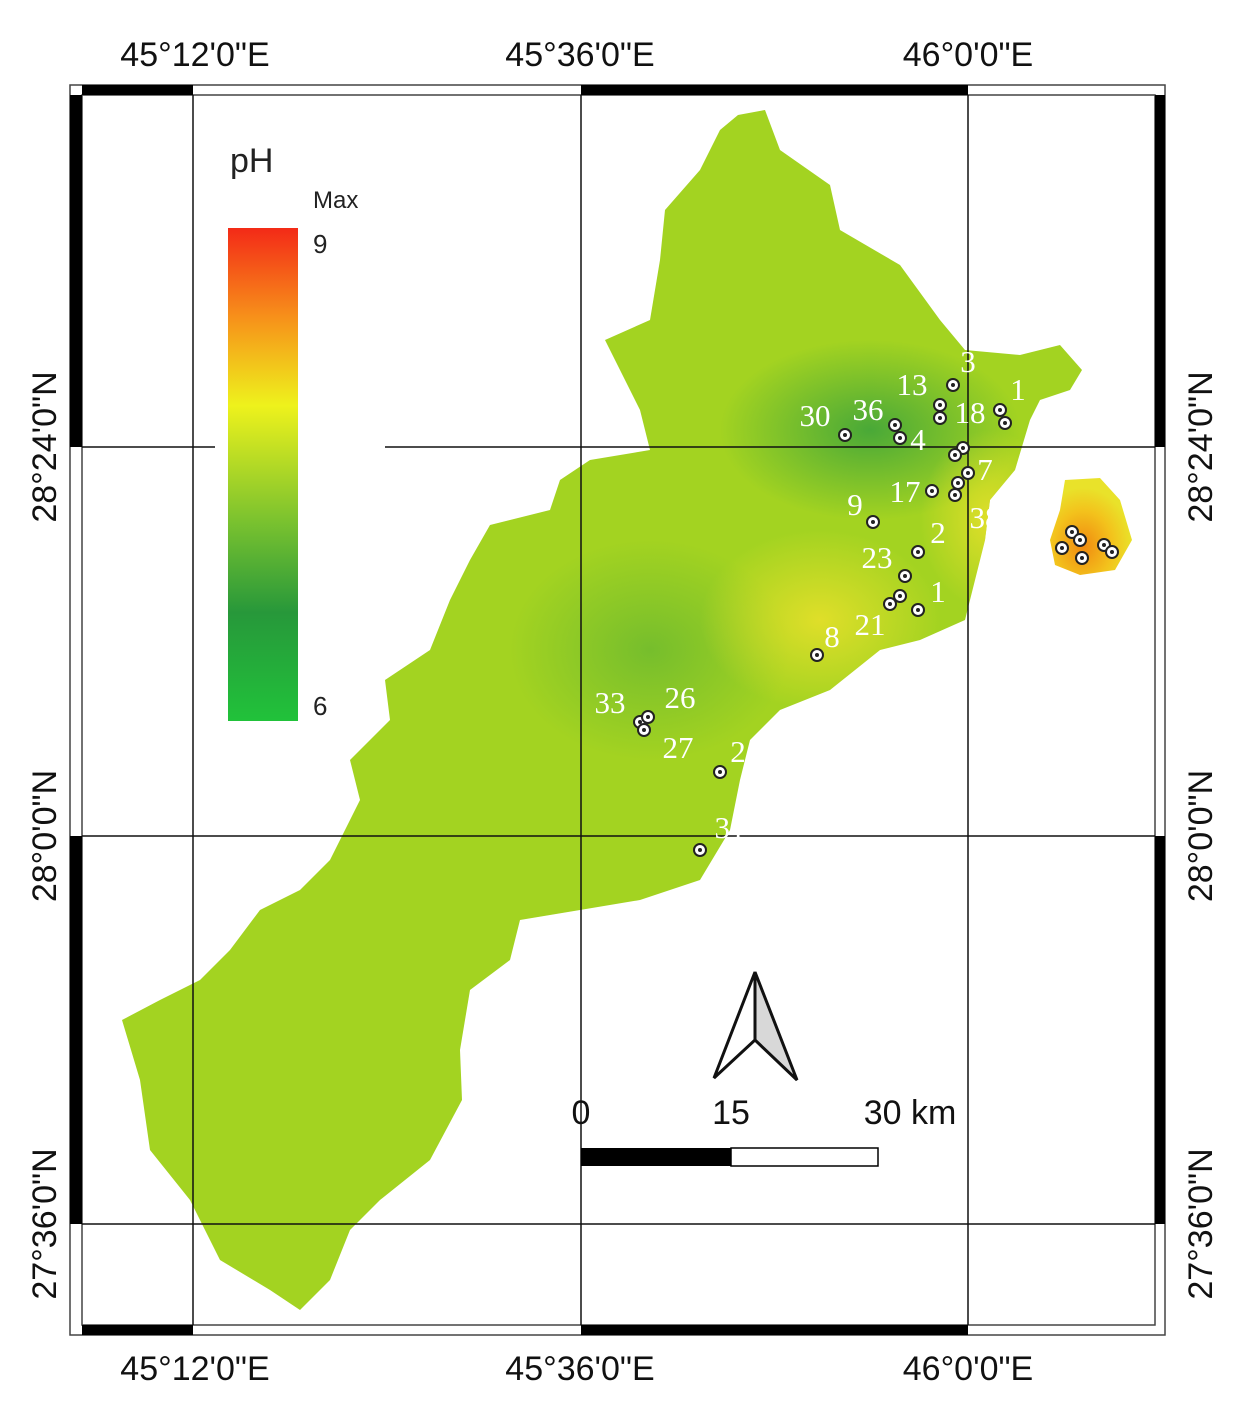 The height and width of the screenshot is (1414, 1243). Describe the element at coordinates (678, 747) in the screenshot. I see `sample-label: 27` at that location.